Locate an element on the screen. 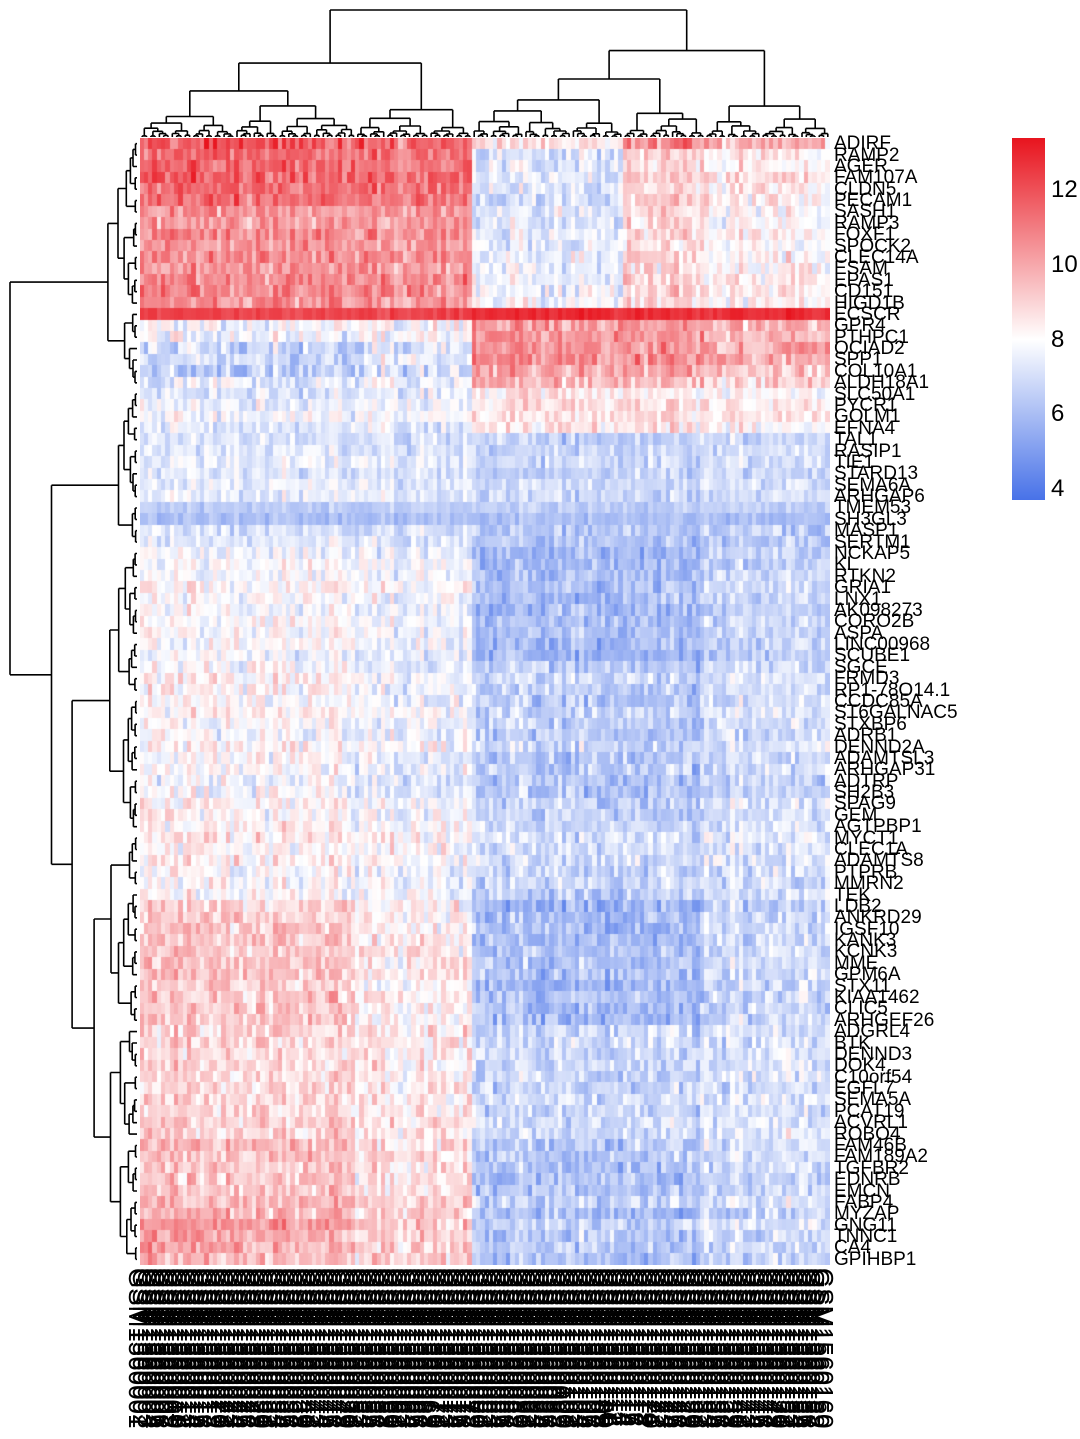  column-dendrogram-path is located at coordinates (485, 73).